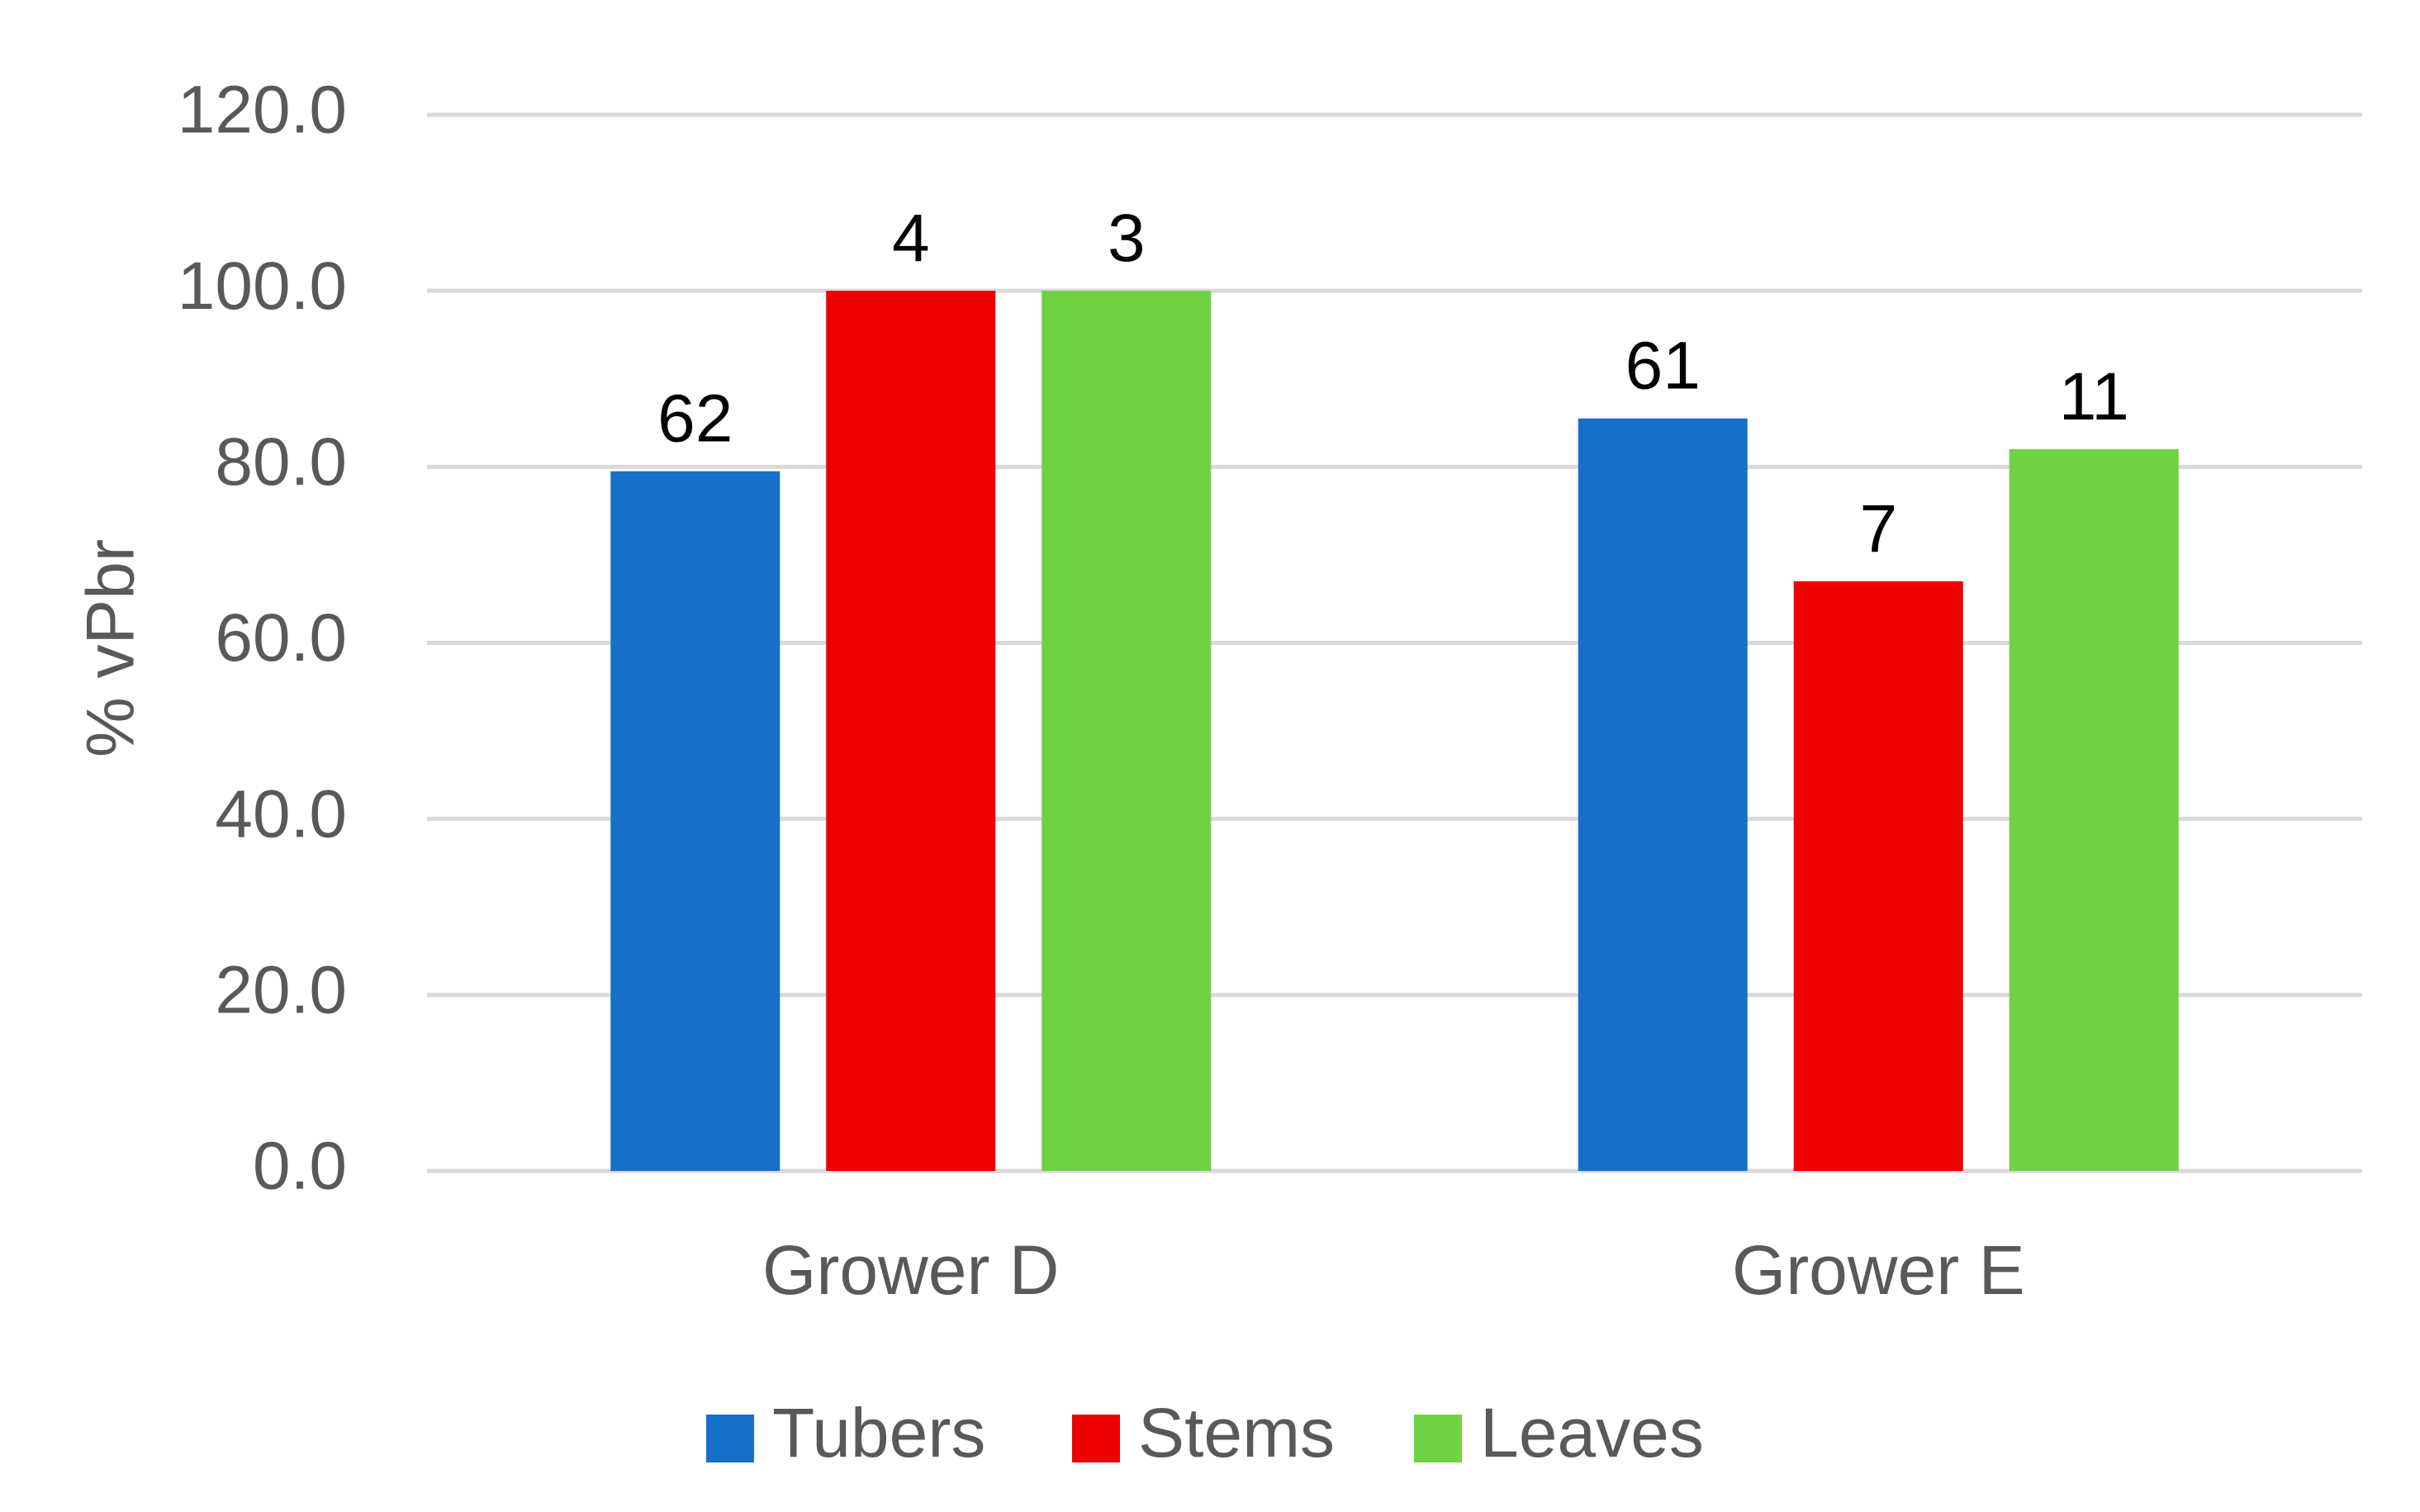 This screenshot has width=2420, height=1512. What do you see at coordinates (281, 989) in the screenshot?
I see `y-tick-label: 20.0` at bounding box center [281, 989].